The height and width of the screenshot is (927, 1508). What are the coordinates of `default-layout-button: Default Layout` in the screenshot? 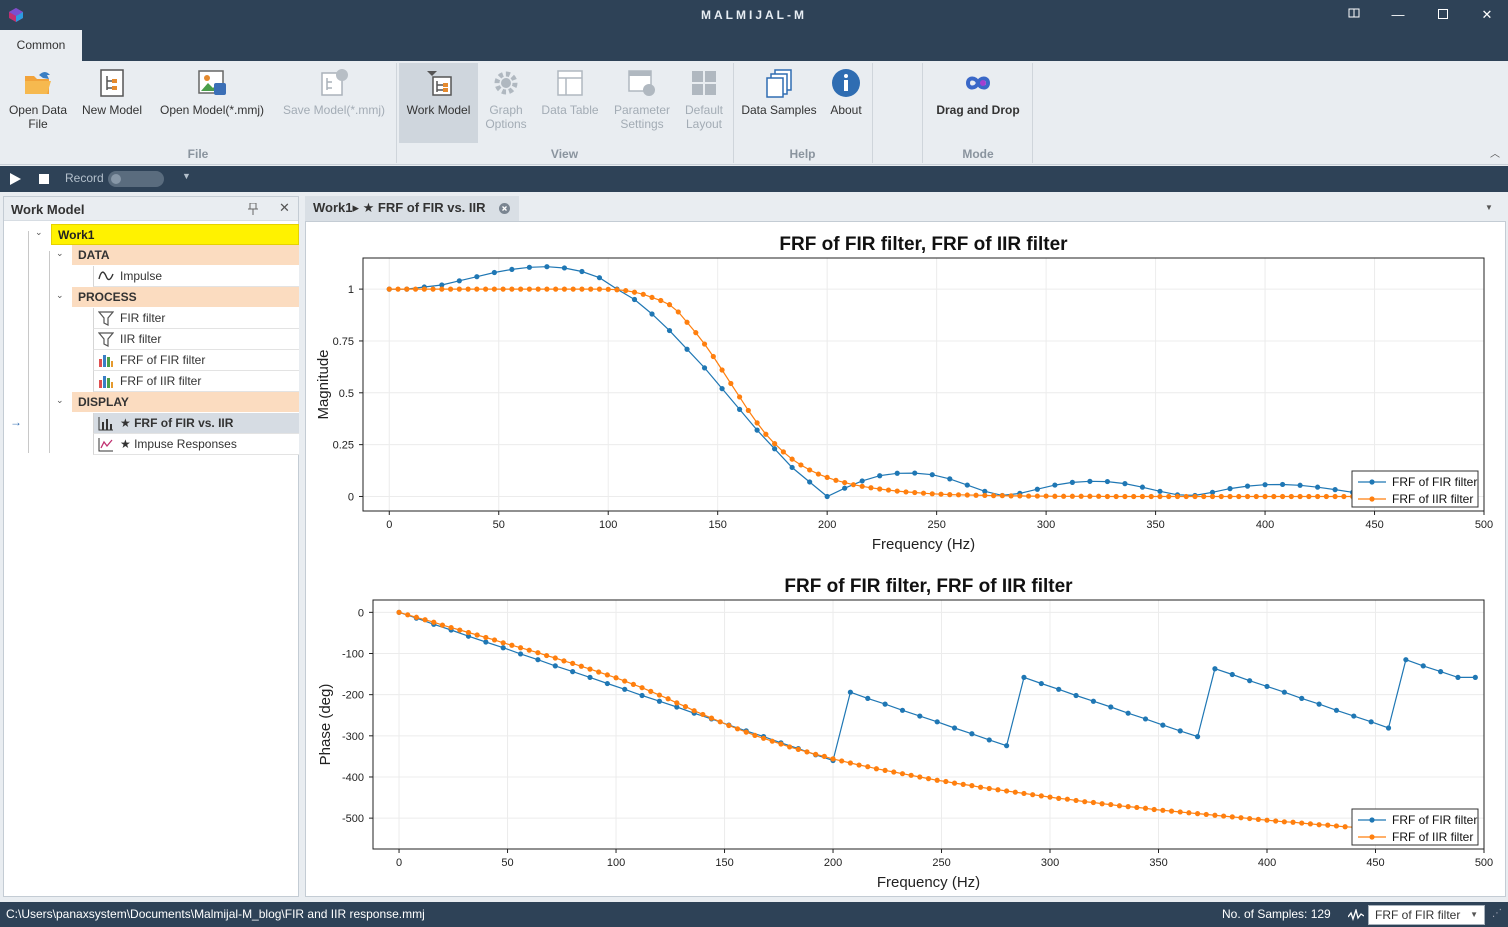 It's located at (704, 103).